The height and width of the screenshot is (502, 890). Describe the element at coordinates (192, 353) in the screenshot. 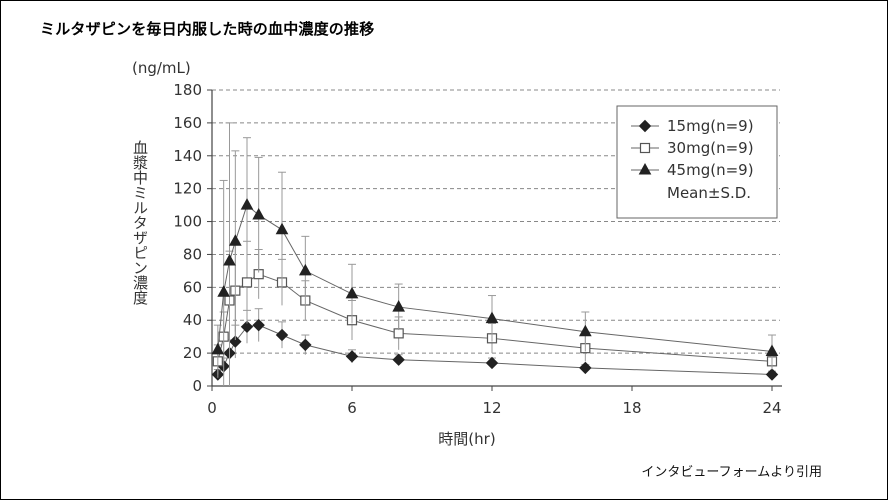

I see `y-tick-label: 20` at that location.